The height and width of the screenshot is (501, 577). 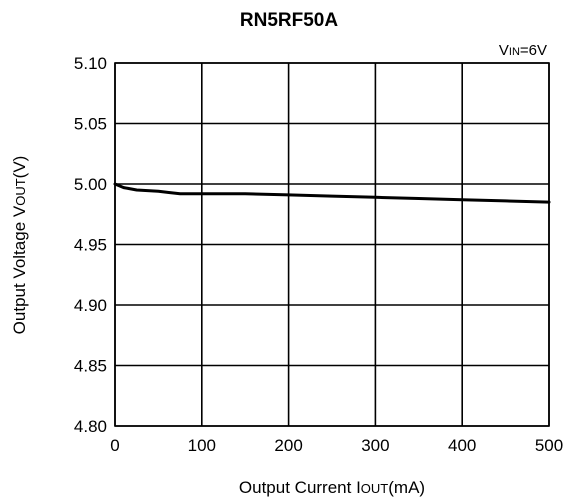 What do you see at coordinates (289, 20) in the screenshot?
I see `chart-title: RN5RF50A` at bounding box center [289, 20].